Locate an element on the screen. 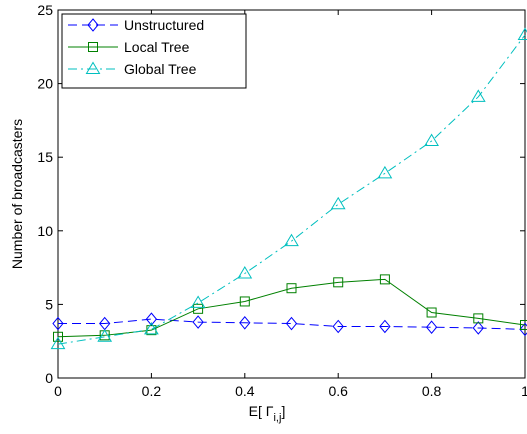  x-tick-label: 0.8 is located at coordinates (432, 391).